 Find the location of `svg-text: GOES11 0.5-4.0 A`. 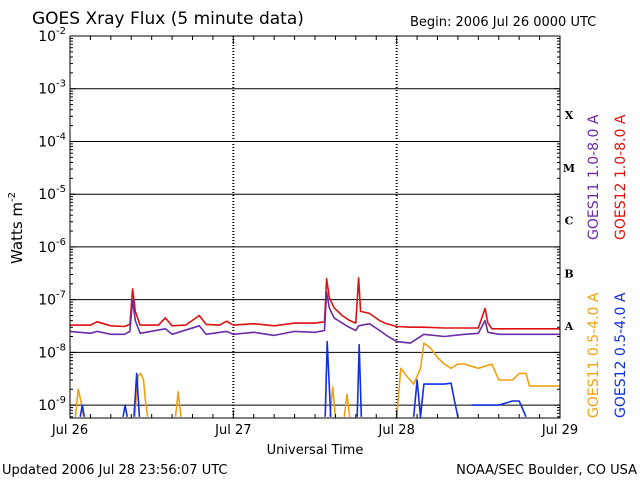

svg-text: GOES11 0.5-4.0 A is located at coordinates (594, 355).